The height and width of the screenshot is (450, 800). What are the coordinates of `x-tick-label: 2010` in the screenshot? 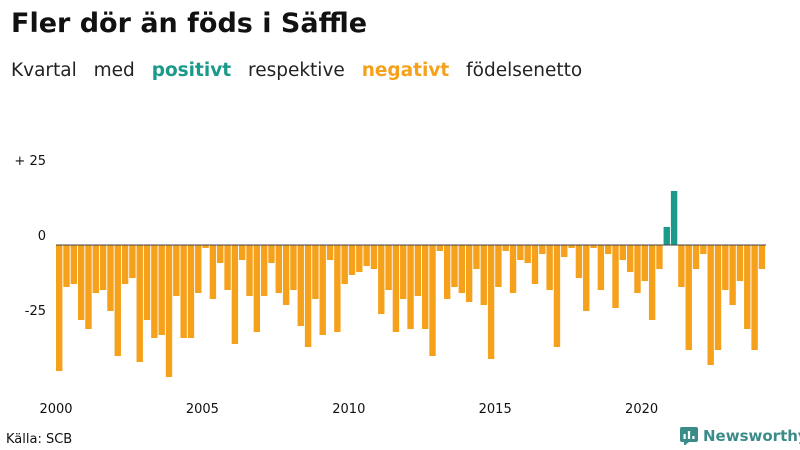 It's located at (348, 409).